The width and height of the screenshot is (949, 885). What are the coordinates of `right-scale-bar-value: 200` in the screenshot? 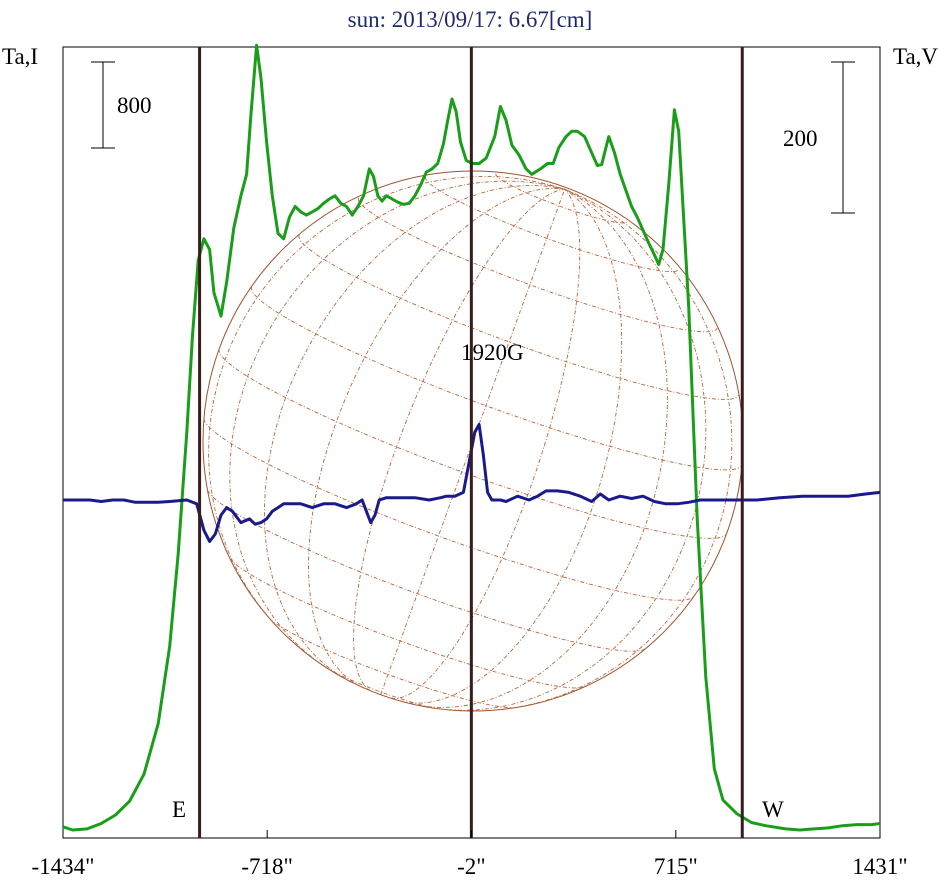 It's located at (800, 138).